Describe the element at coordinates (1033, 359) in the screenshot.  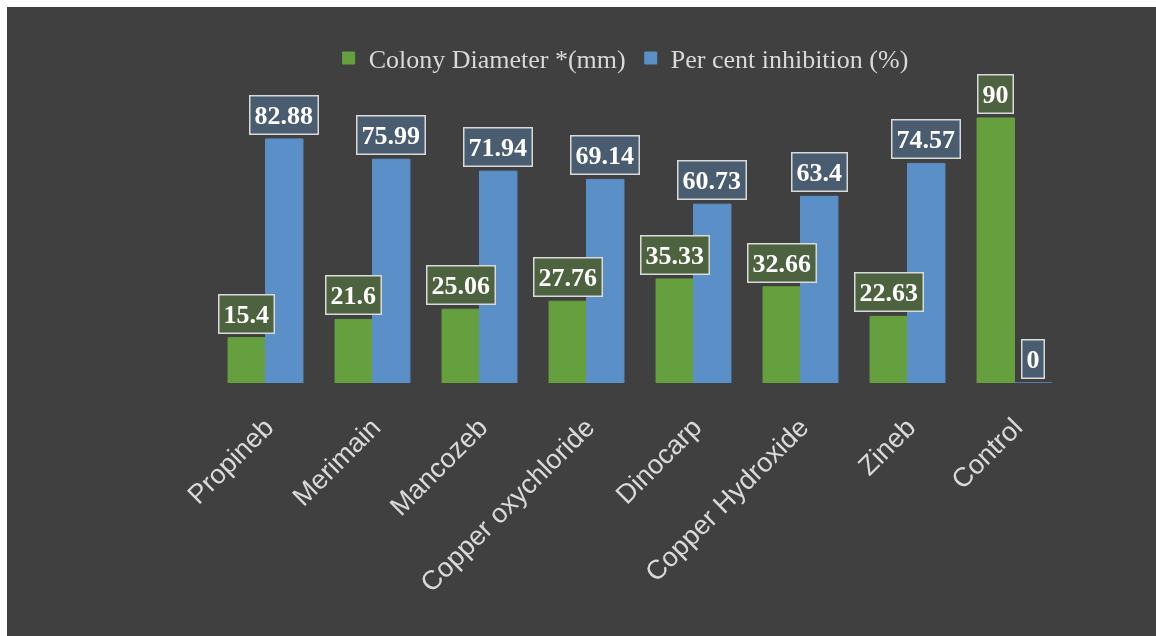
I see `data-label: 0` at that location.